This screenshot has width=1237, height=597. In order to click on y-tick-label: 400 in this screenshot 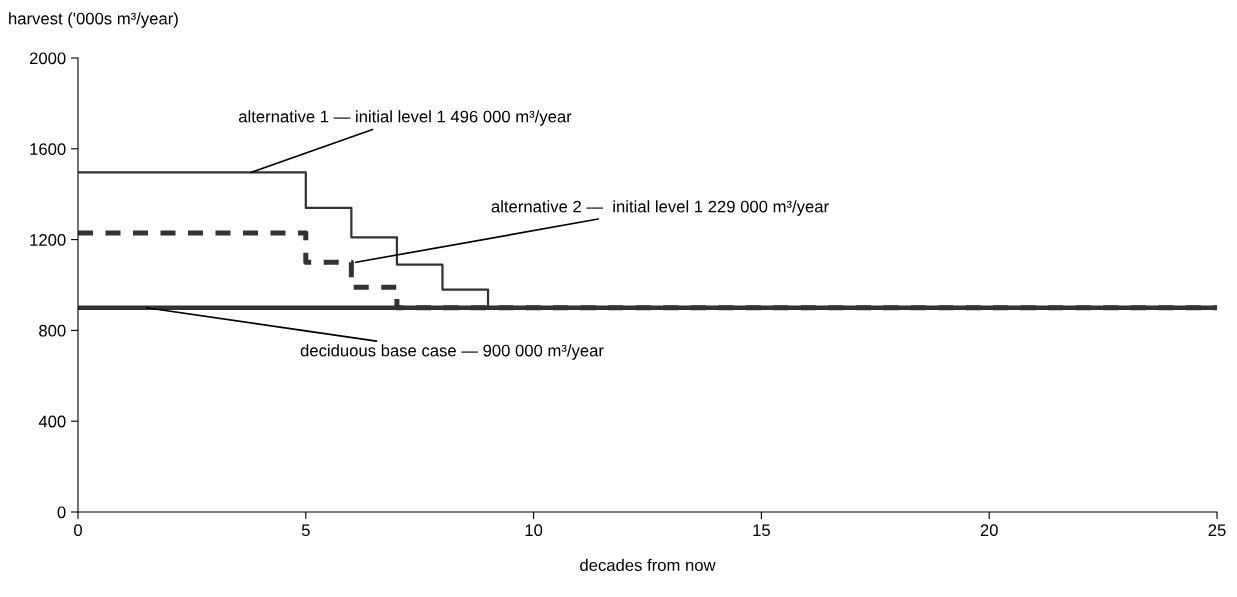, I will do `click(52, 421)`.